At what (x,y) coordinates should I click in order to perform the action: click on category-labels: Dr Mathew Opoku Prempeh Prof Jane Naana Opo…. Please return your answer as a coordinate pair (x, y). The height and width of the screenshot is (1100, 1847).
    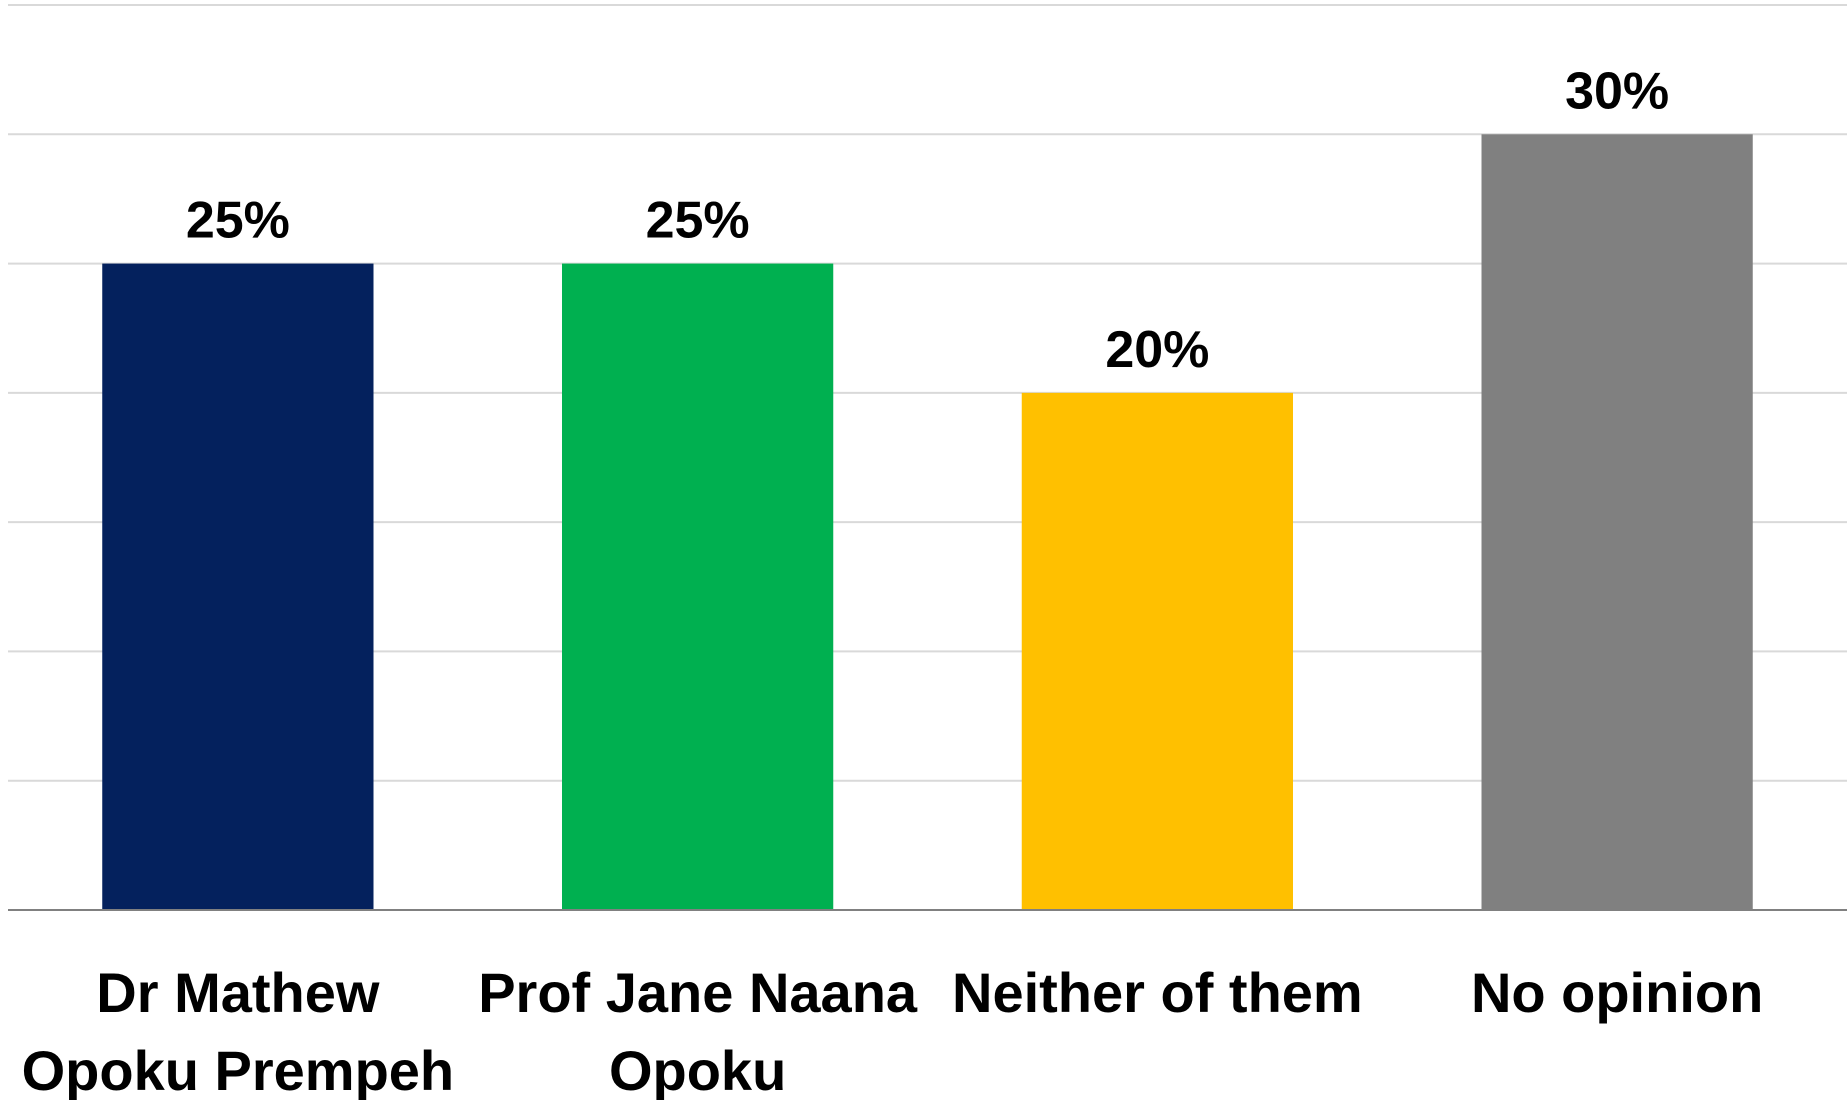
    Looking at the image, I should click on (893, 1030).